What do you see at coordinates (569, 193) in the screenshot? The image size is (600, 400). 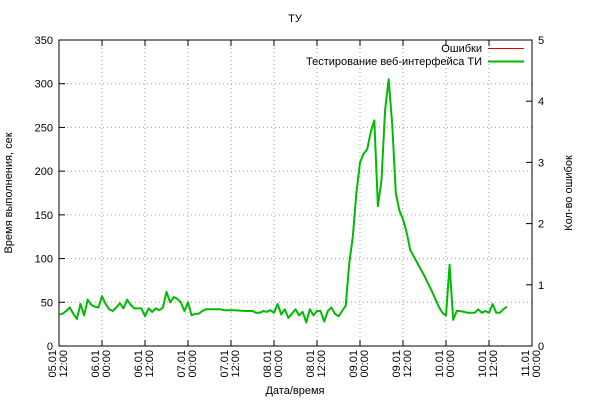 I see `y2-axis-title: Кол-во ошибок` at bounding box center [569, 193].